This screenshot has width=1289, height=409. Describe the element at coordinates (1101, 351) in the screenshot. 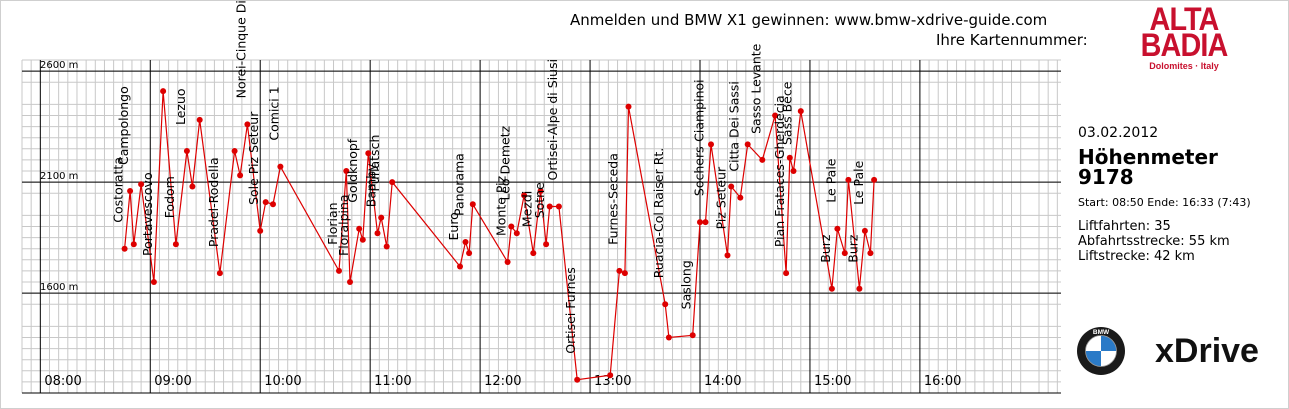

I see `bmw-logo-icon: BMW` at that location.